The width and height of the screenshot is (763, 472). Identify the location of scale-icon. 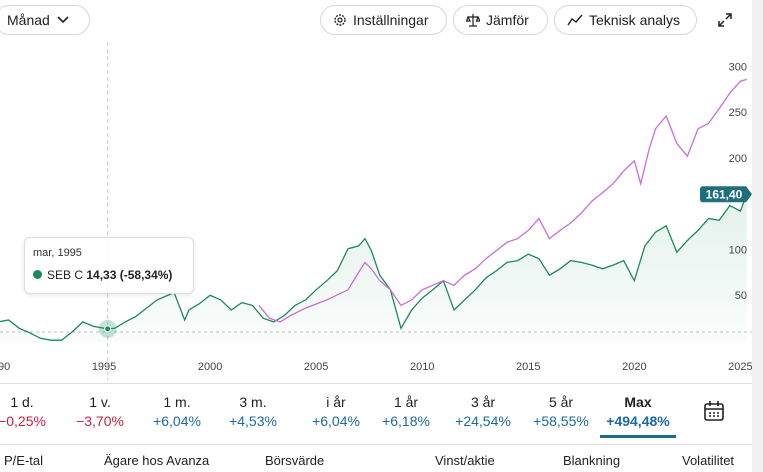
(473, 20).